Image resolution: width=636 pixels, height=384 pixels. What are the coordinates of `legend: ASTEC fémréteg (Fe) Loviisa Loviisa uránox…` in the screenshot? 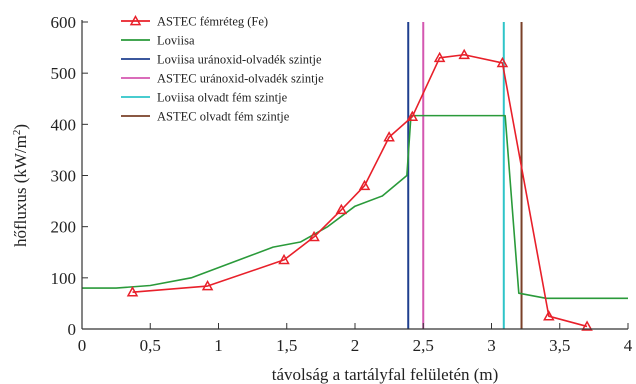 It's located at (222, 69).